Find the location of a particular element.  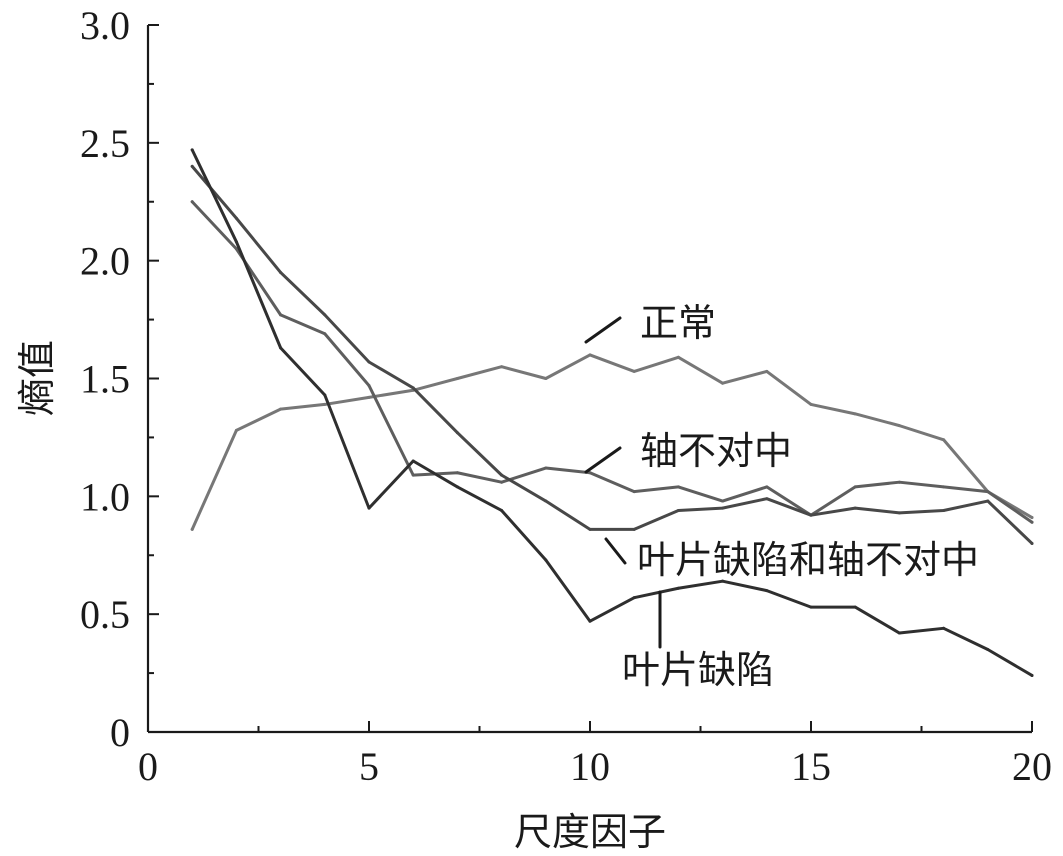

y-tick-label: 2.5 is located at coordinates (105, 143).